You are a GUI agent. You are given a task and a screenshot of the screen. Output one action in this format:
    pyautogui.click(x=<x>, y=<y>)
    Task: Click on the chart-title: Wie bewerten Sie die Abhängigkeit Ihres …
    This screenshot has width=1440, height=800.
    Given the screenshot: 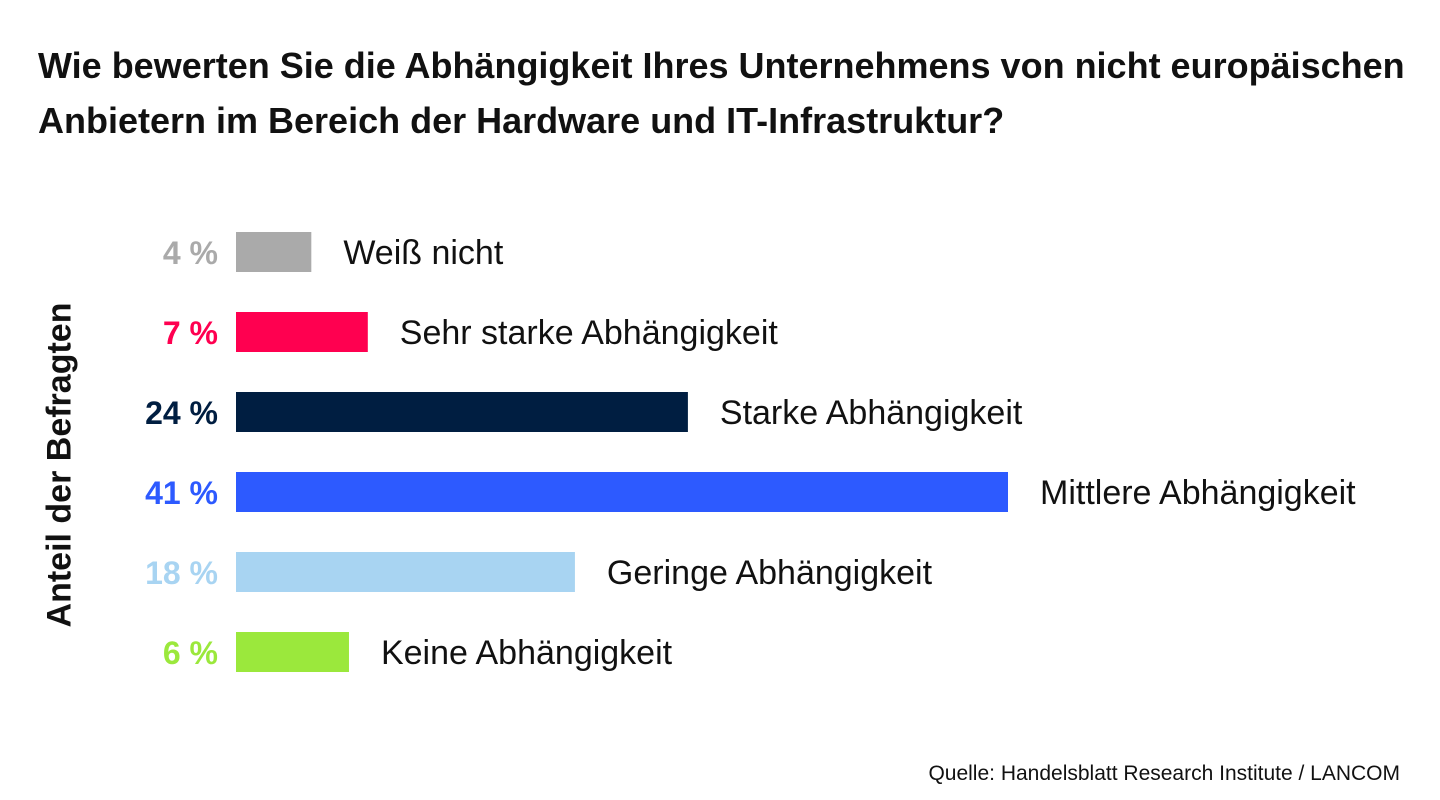 What is the action you would take?
    pyautogui.click(x=721, y=93)
    